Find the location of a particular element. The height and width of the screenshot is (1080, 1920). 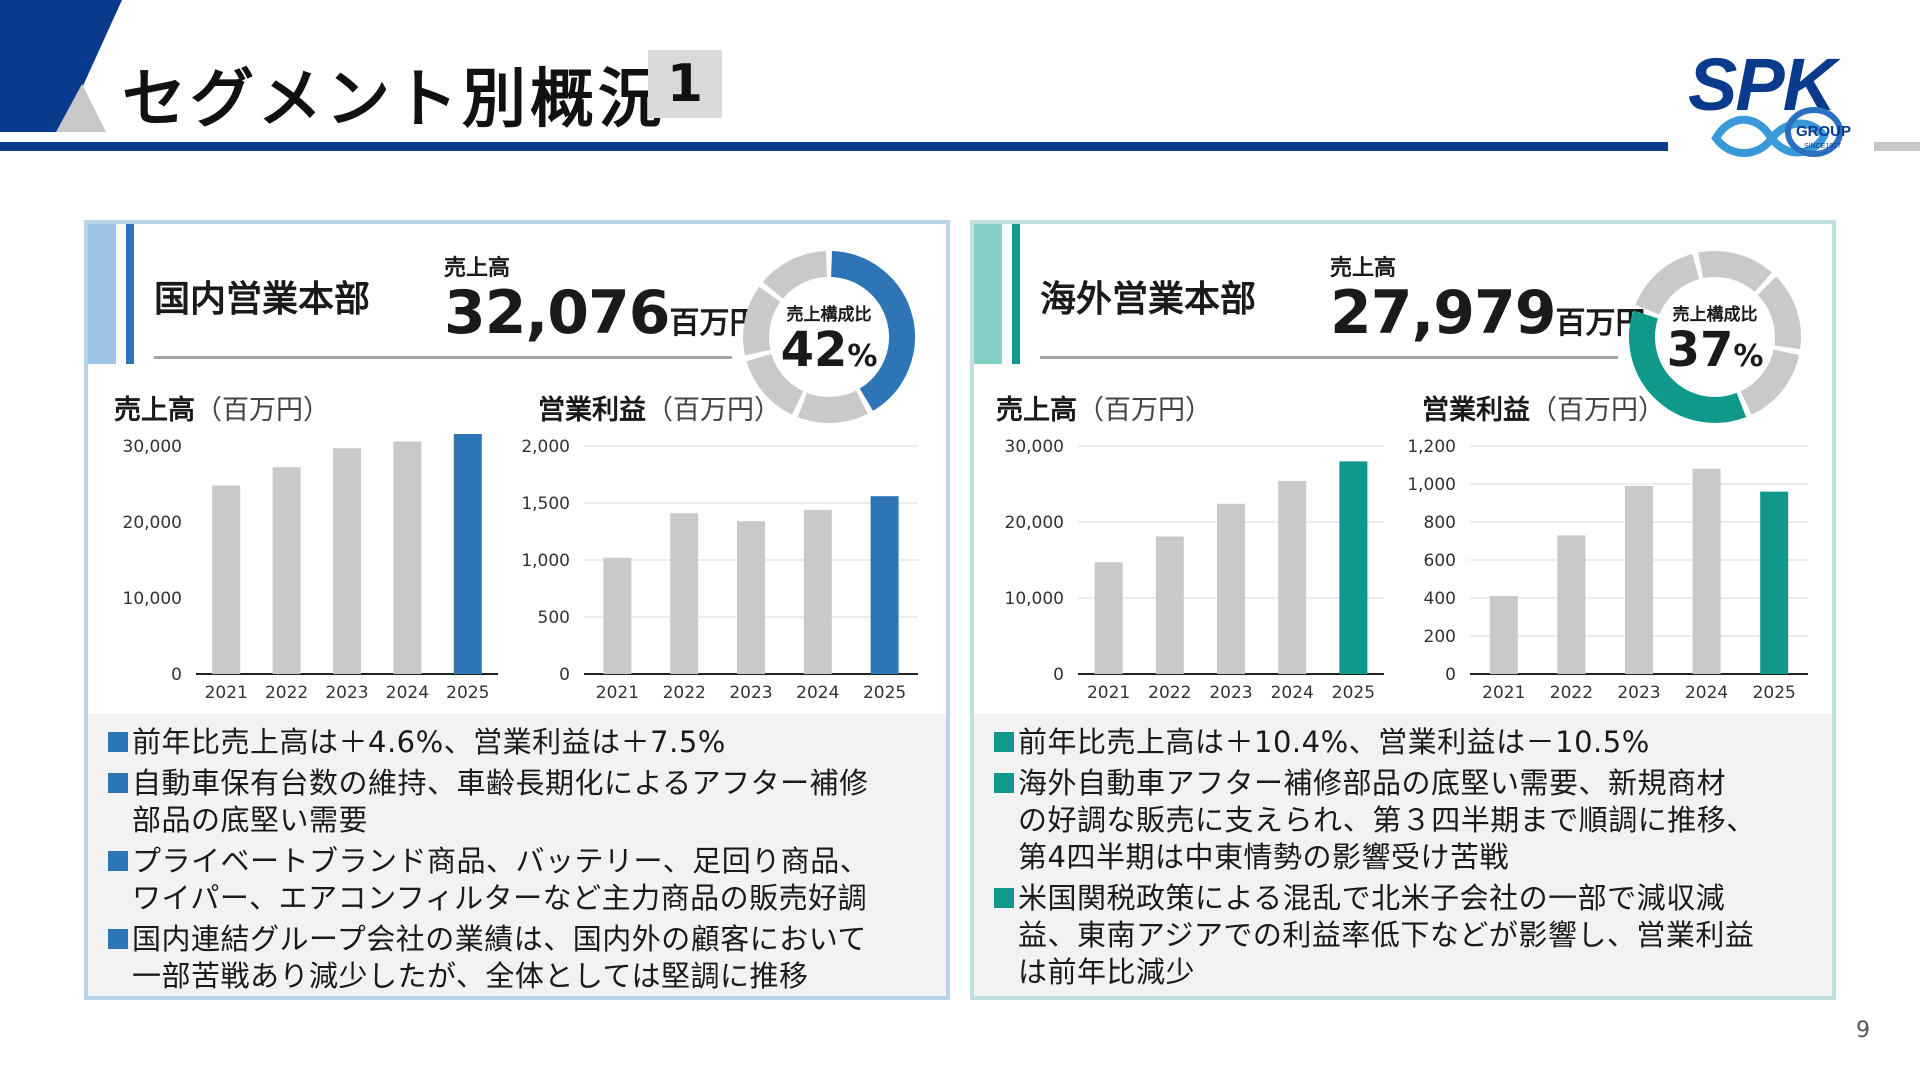

page-number: 9 is located at coordinates (1863, 1030).